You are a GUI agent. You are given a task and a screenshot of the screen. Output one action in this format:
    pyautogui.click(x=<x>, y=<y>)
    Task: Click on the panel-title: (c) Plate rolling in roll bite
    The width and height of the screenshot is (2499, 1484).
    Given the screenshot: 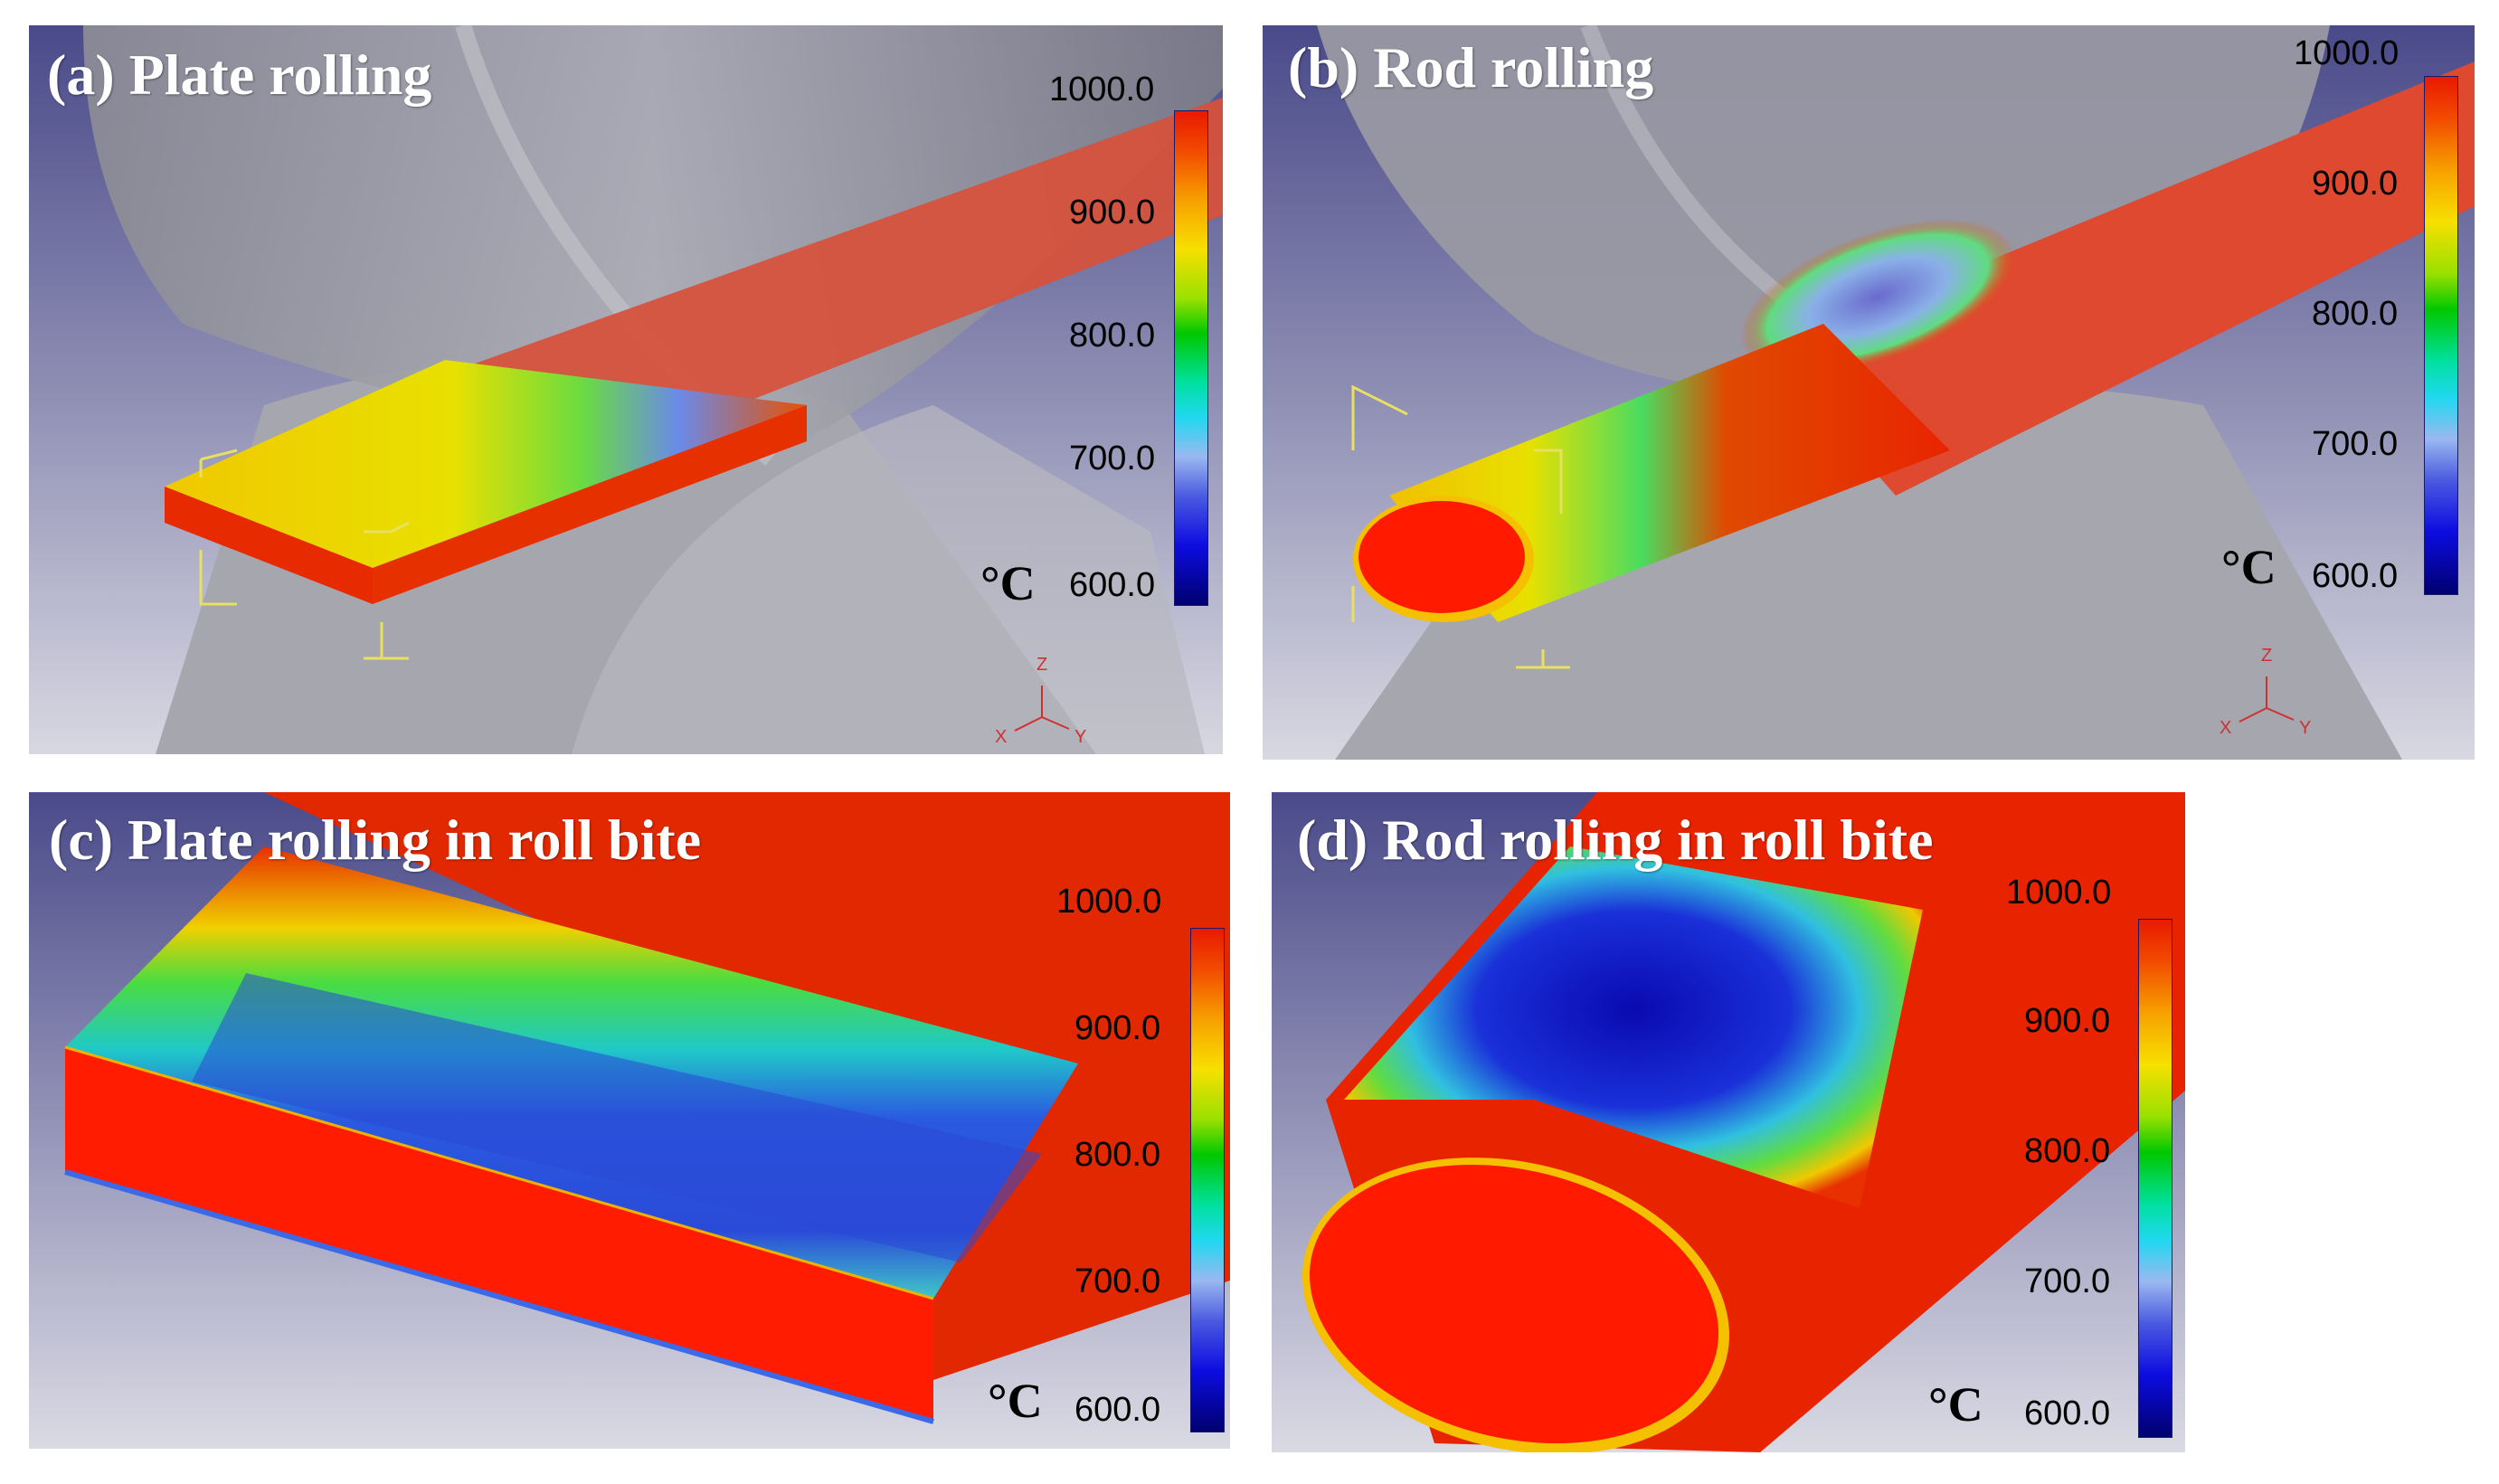 What is the action you would take?
    pyautogui.click(x=375, y=840)
    